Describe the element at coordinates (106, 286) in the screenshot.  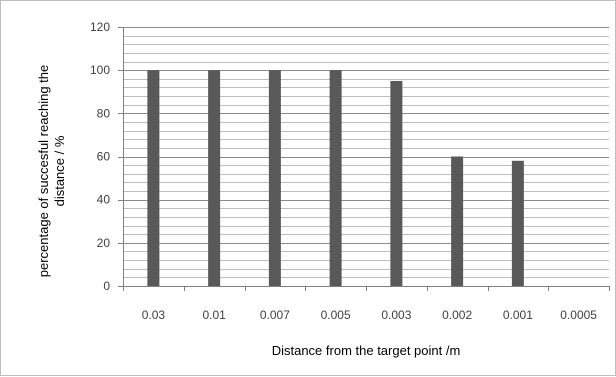
I see `y-tick-label: 0` at that location.